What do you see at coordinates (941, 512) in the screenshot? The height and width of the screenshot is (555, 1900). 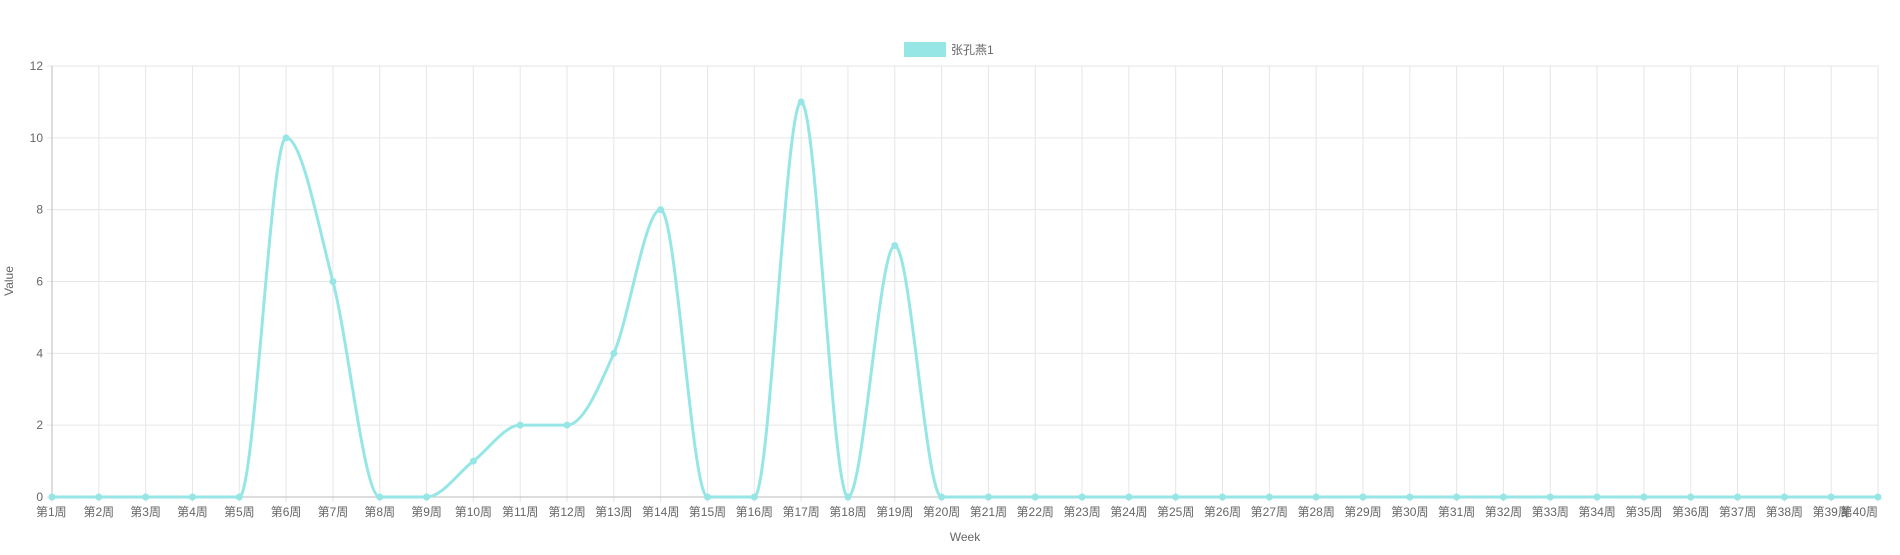 I see `x-tick-label: 第20周` at bounding box center [941, 512].